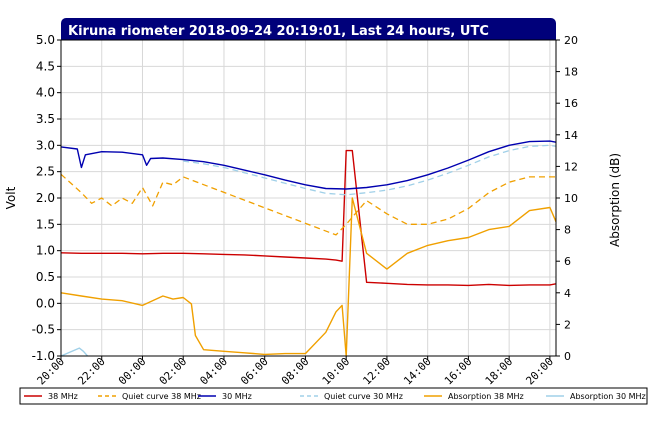 The height and width of the screenshot is (426, 670). I want to click on y-left-tick-label: 3.0, so click(45, 145).